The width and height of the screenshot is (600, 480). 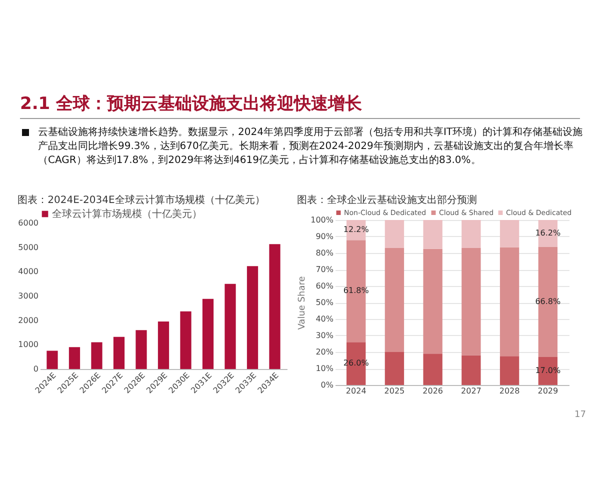 I want to click on chart-title: 图表：2024E-2034E全球云计算市场规模（十亿美元）, so click(x=141, y=200).